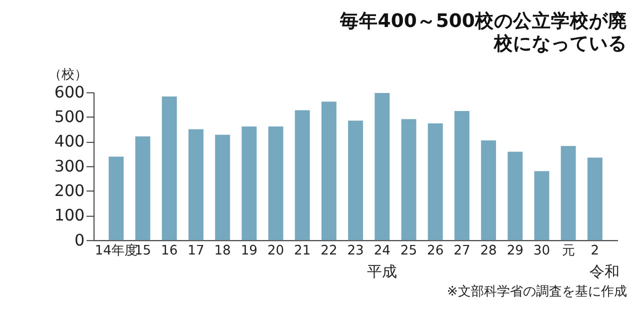  Describe the element at coordinates (79, 240) in the screenshot. I see `y-tick-label: 0` at that location.